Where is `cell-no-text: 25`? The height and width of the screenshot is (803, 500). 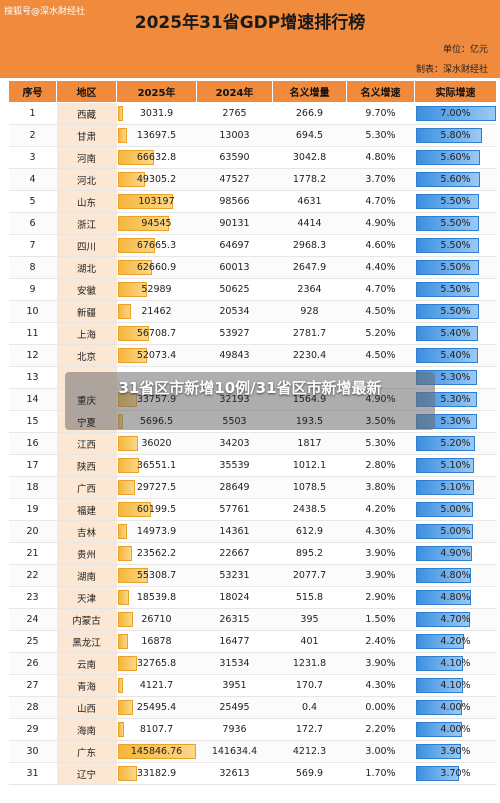
cell-no-text: 25 is located at coordinates (32, 641).